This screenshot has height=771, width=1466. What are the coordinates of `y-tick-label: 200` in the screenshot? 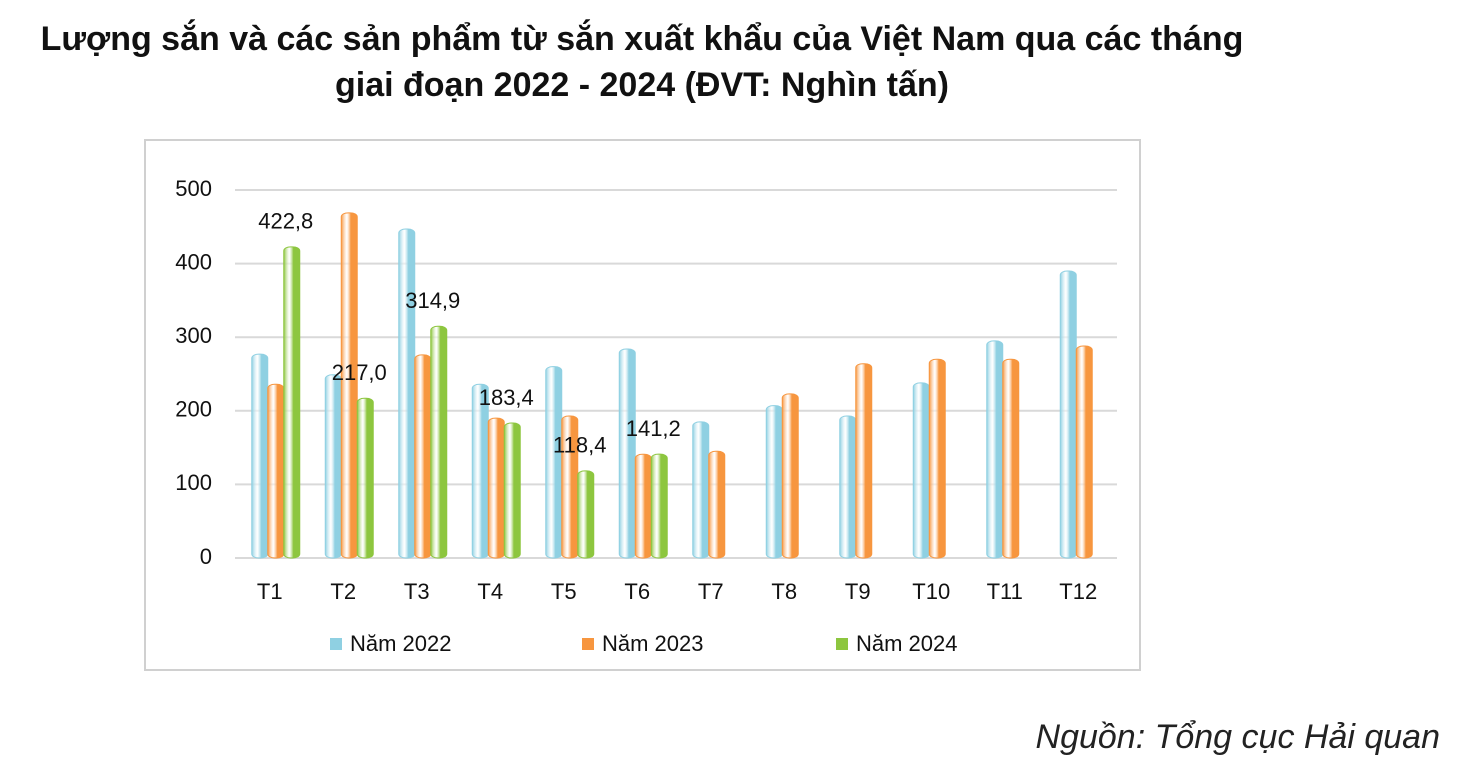 It's located at (193, 409).